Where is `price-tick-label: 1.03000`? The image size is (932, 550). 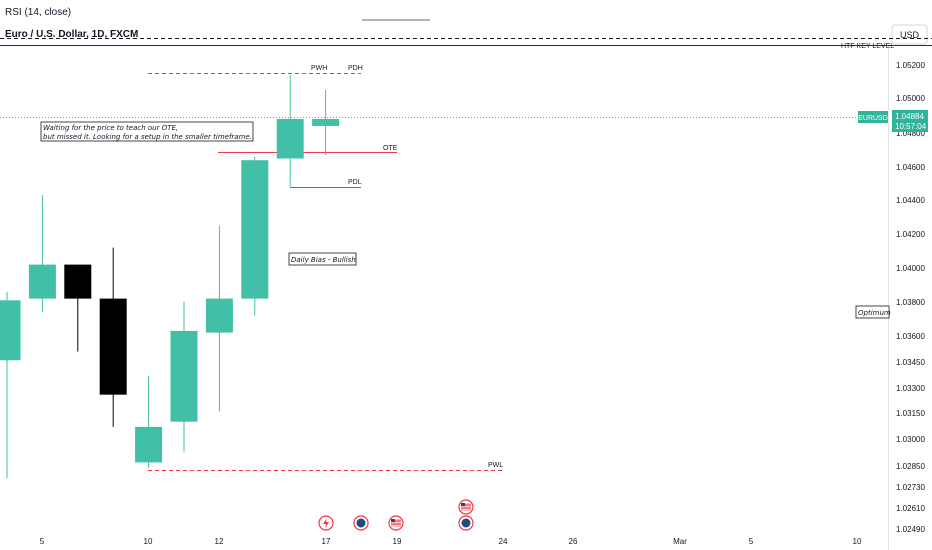
price-tick-label: 1.03000 is located at coordinates (910, 439).